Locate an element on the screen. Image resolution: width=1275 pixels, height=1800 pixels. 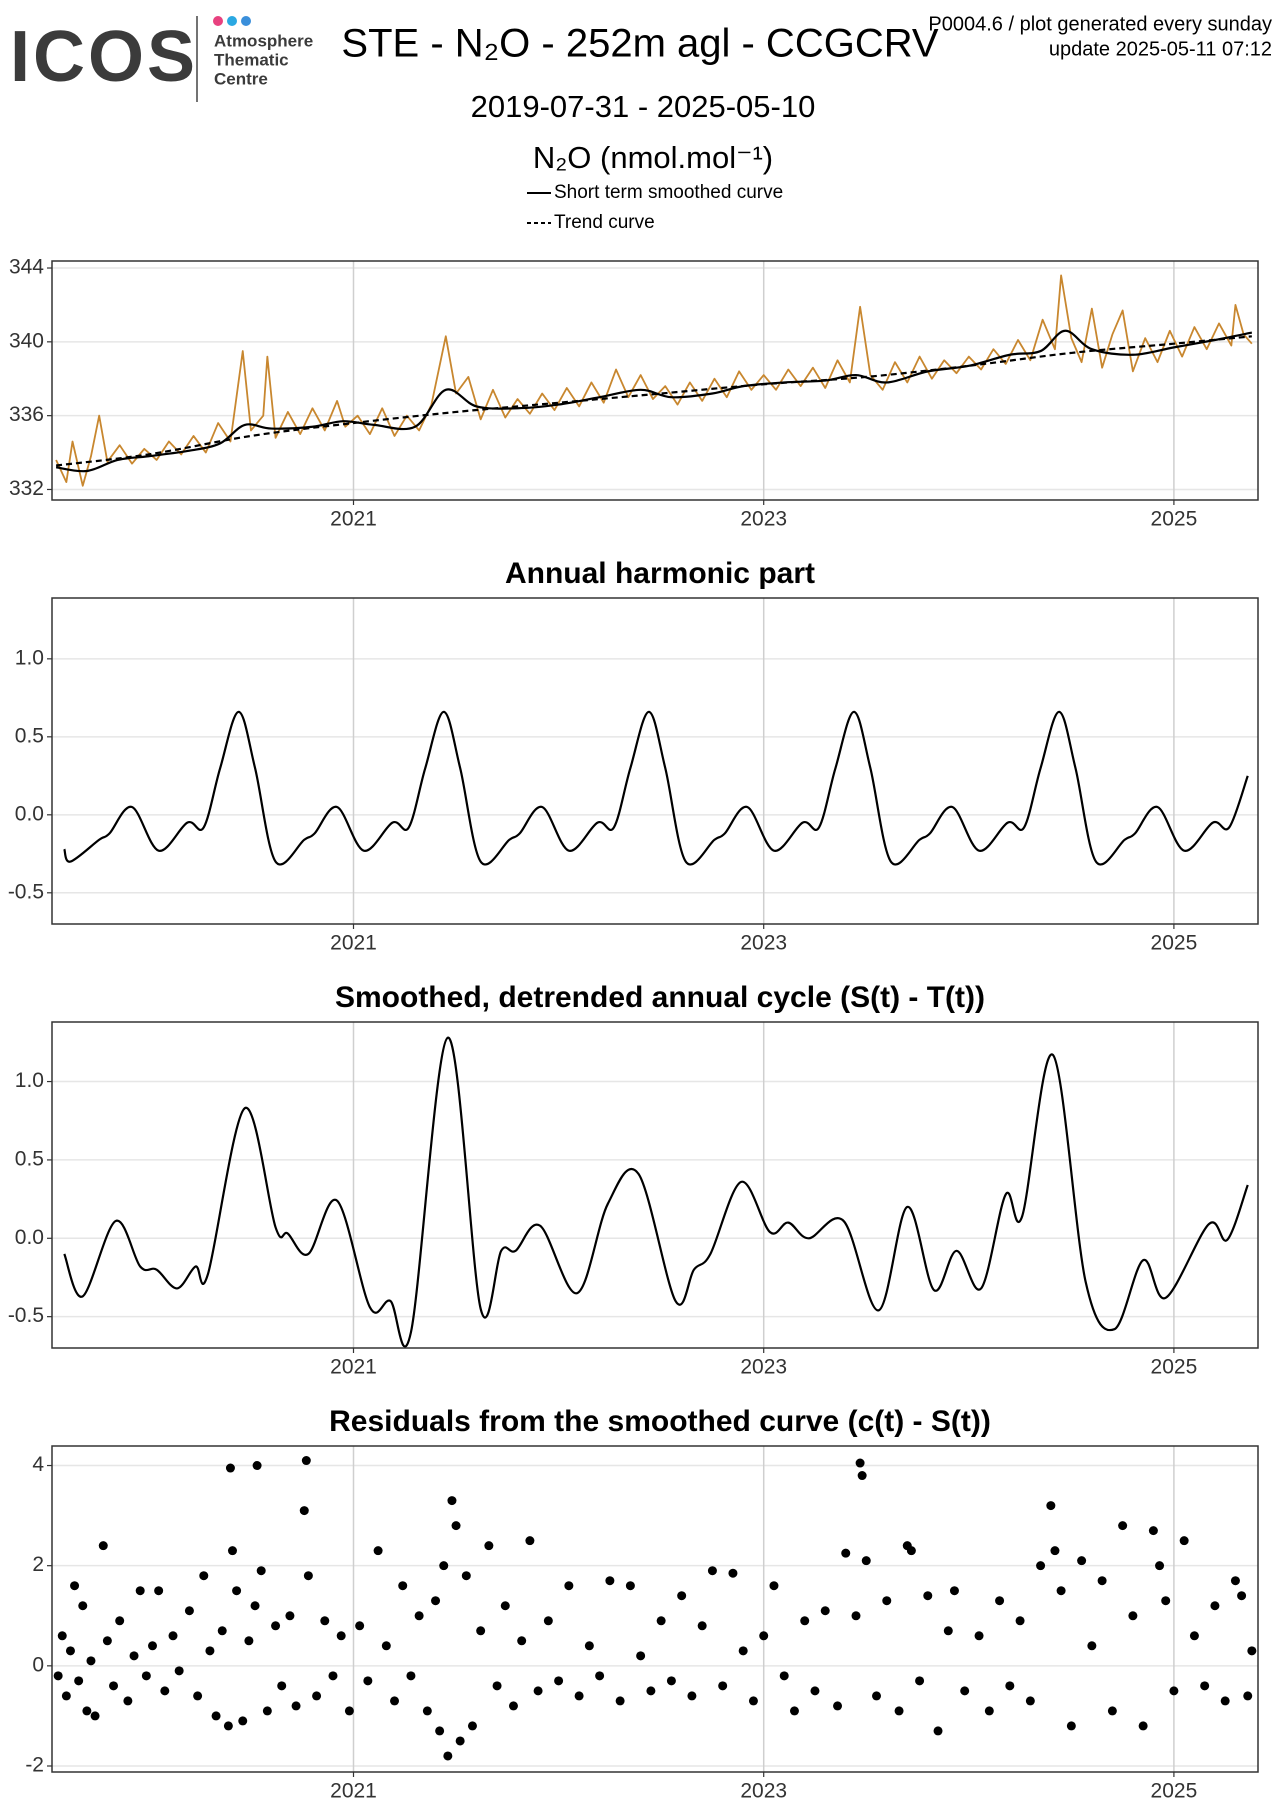
plot-background is located at coordinates (655, 380).